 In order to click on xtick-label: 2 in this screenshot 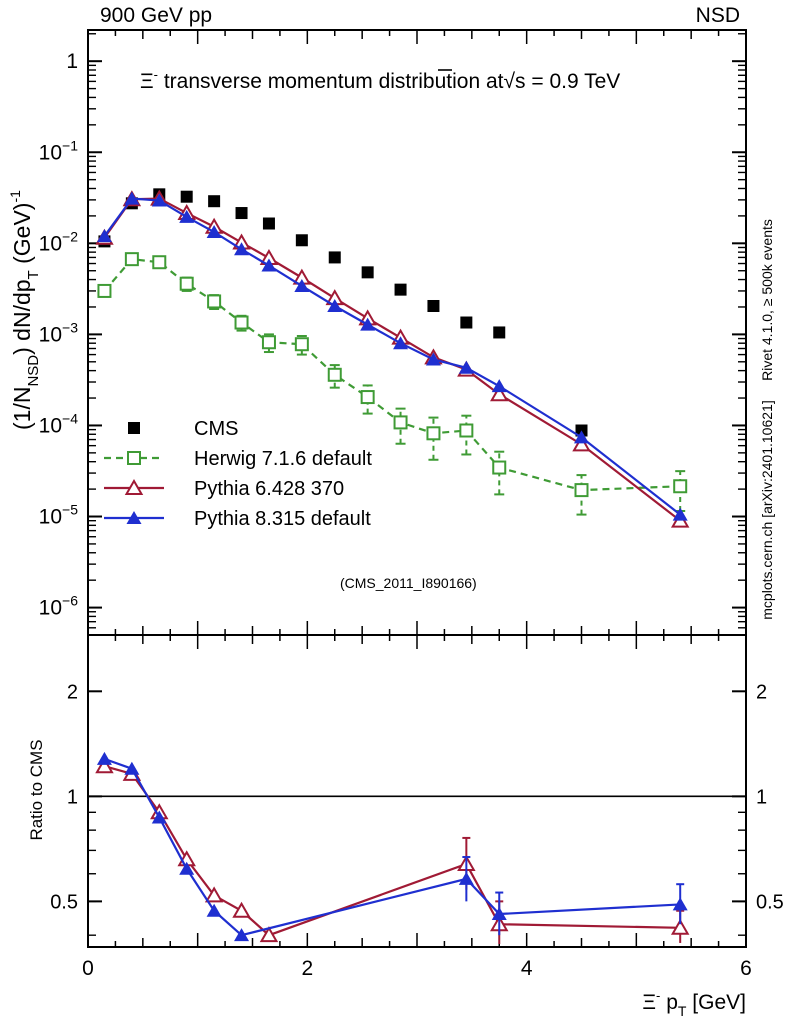, I will do `click(307, 968)`.